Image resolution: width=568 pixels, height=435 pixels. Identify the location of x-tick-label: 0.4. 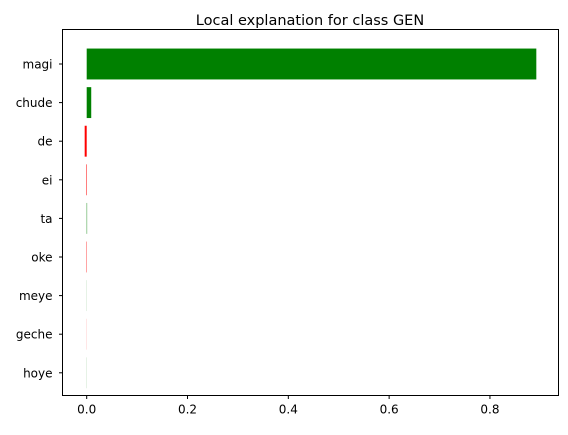
(288, 410).